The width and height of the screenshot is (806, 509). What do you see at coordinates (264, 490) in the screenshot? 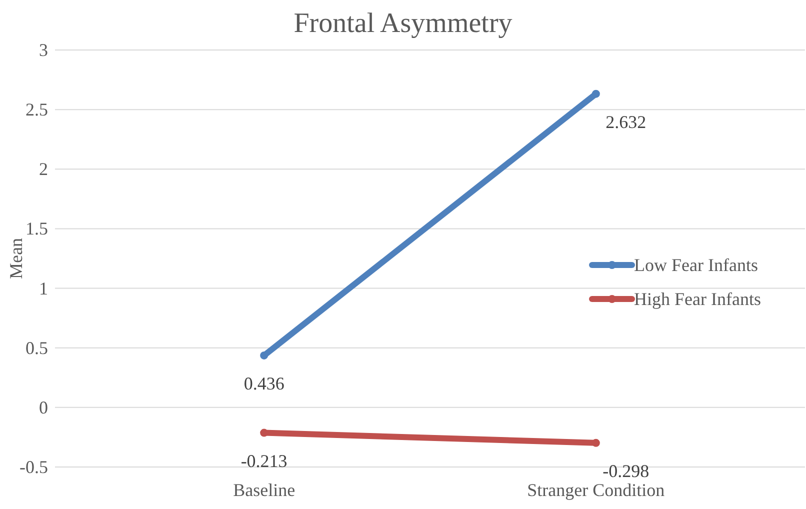
I see `x-tick-label: Baseline` at bounding box center [264, 490].